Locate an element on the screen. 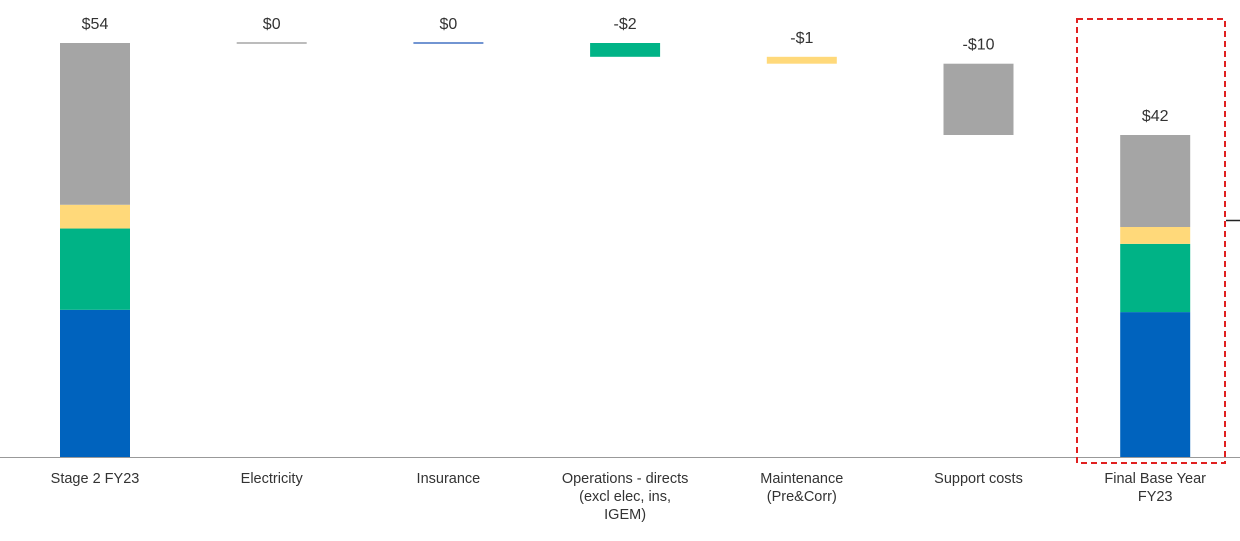  x-tick-label: Insurance is located at coordinates (448, 479).